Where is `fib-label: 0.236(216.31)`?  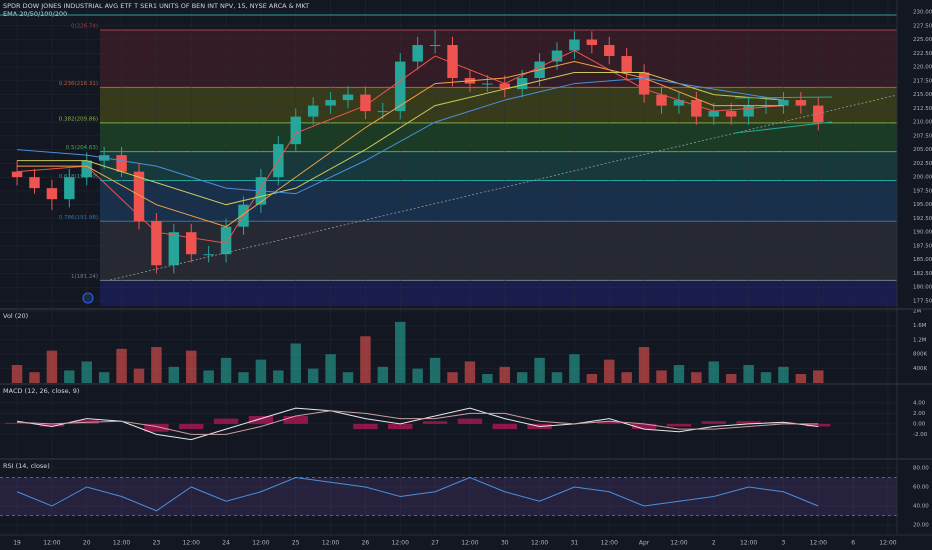 fib-label: 0.236(216.31) is located at coordinates (78, 84).